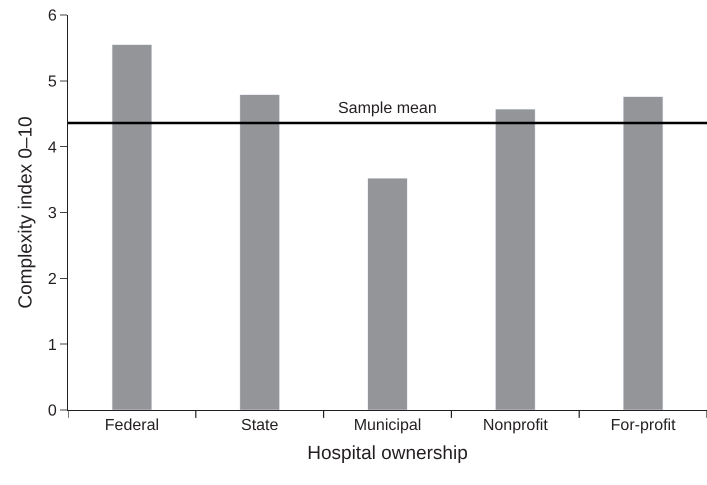 This screenshot has width=707, height=485. Describe the element at coordinates (643, 425) in the screenshot. I see `x-tick-label: For-profit` at that location.